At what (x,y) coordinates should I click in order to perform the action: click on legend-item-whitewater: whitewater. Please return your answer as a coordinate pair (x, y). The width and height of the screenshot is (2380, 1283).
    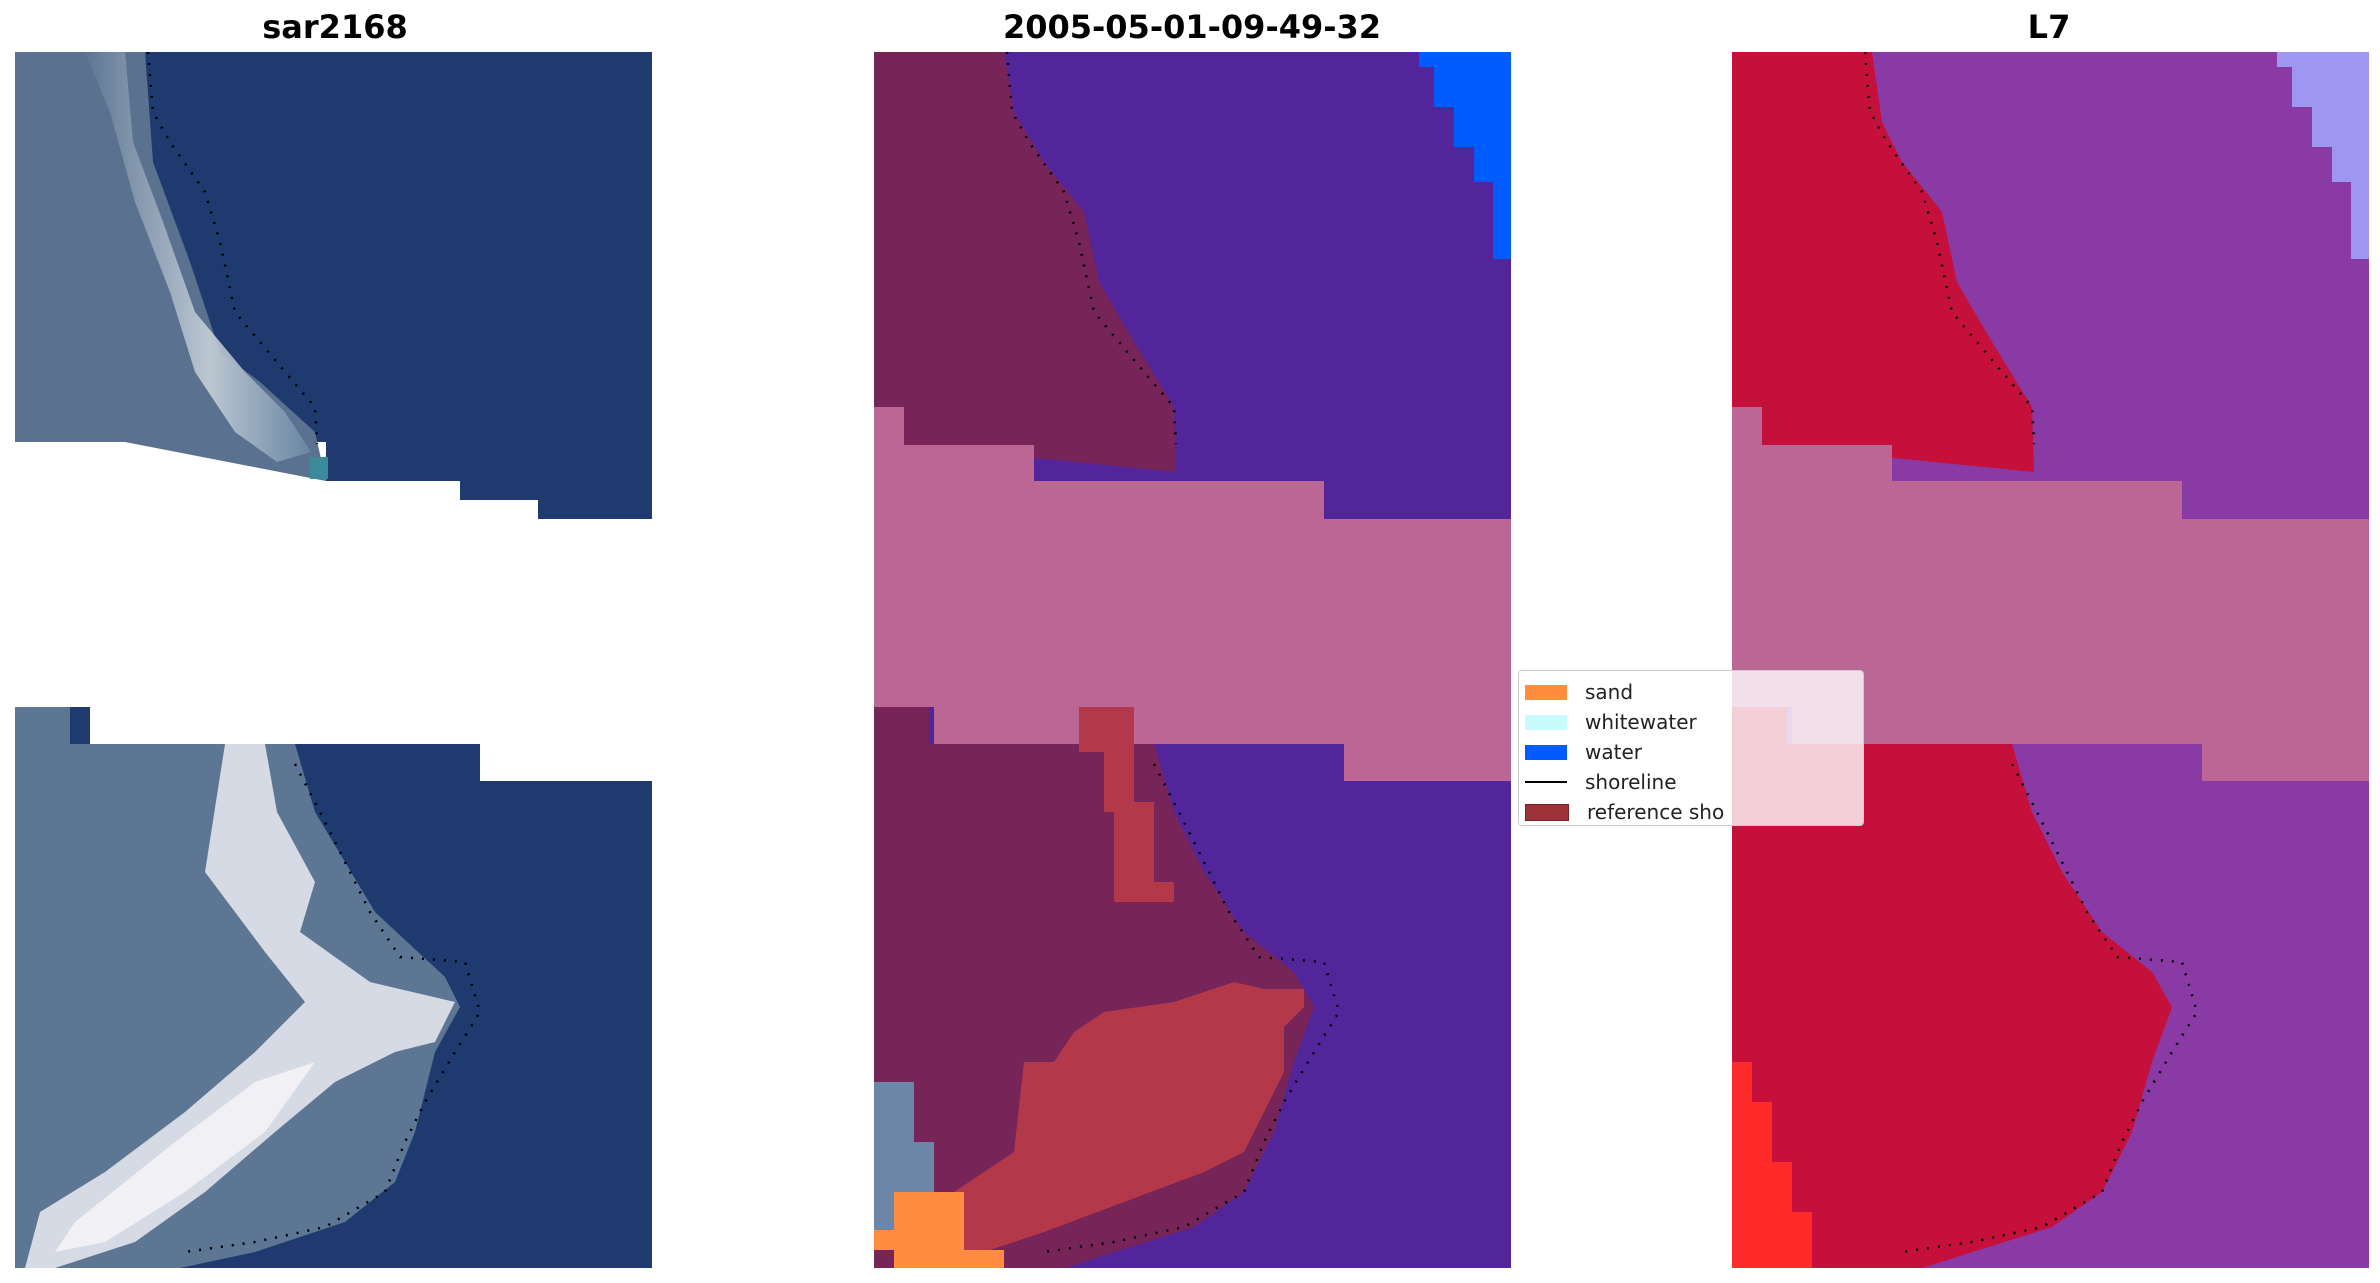
    Looking at the image, I should click on (1611, 722).